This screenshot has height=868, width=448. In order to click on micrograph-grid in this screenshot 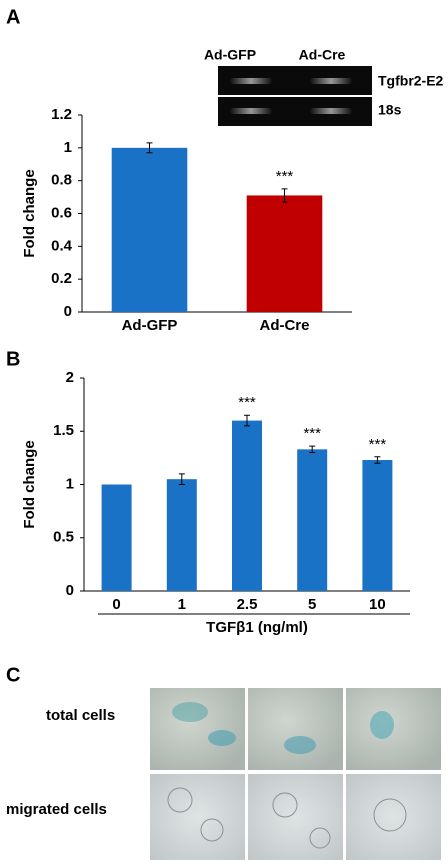, I will do `click(295, 774)`.